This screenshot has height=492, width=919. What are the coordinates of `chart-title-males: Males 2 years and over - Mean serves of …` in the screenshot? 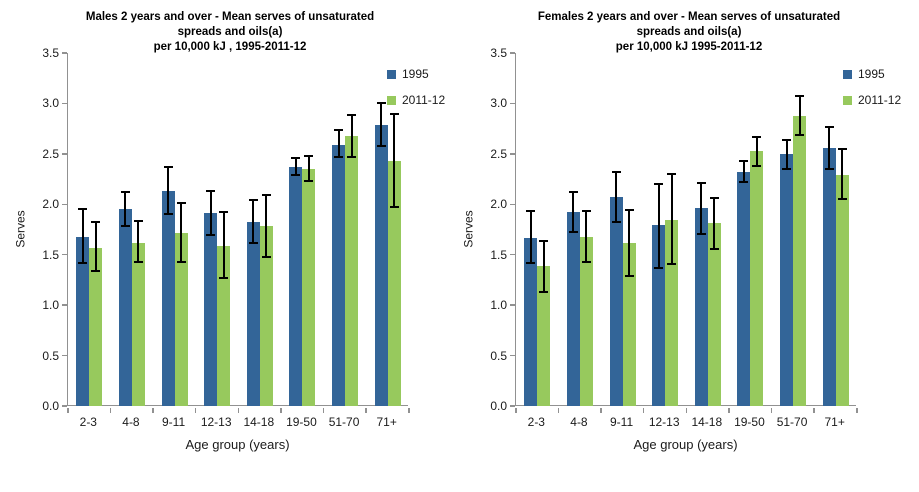 It's located at (230, 32).